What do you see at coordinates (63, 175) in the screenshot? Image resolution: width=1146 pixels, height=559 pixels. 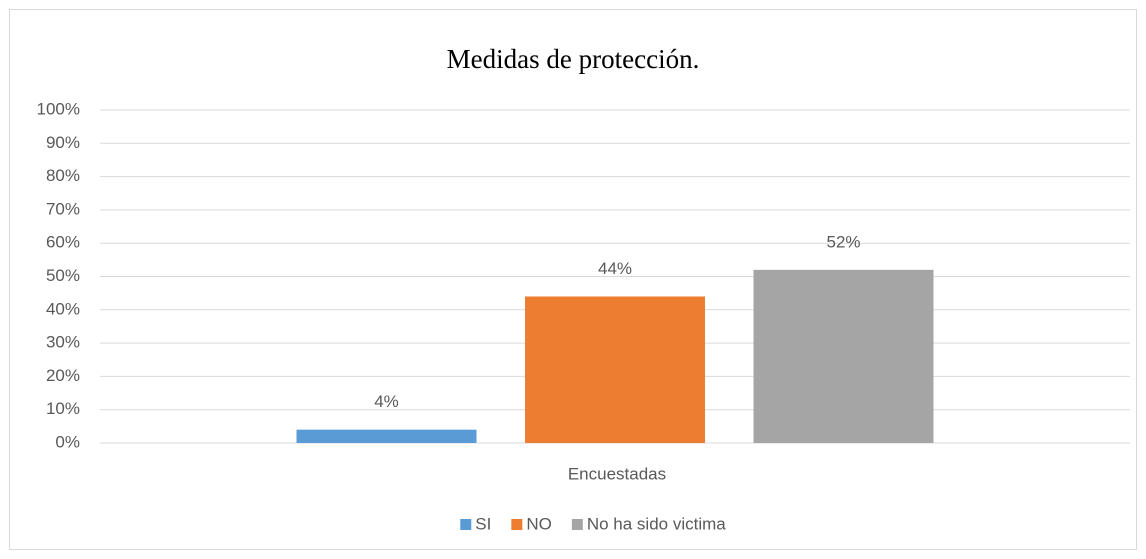 I see `y-tick-label: 80%` at bounding box center [63, 175].